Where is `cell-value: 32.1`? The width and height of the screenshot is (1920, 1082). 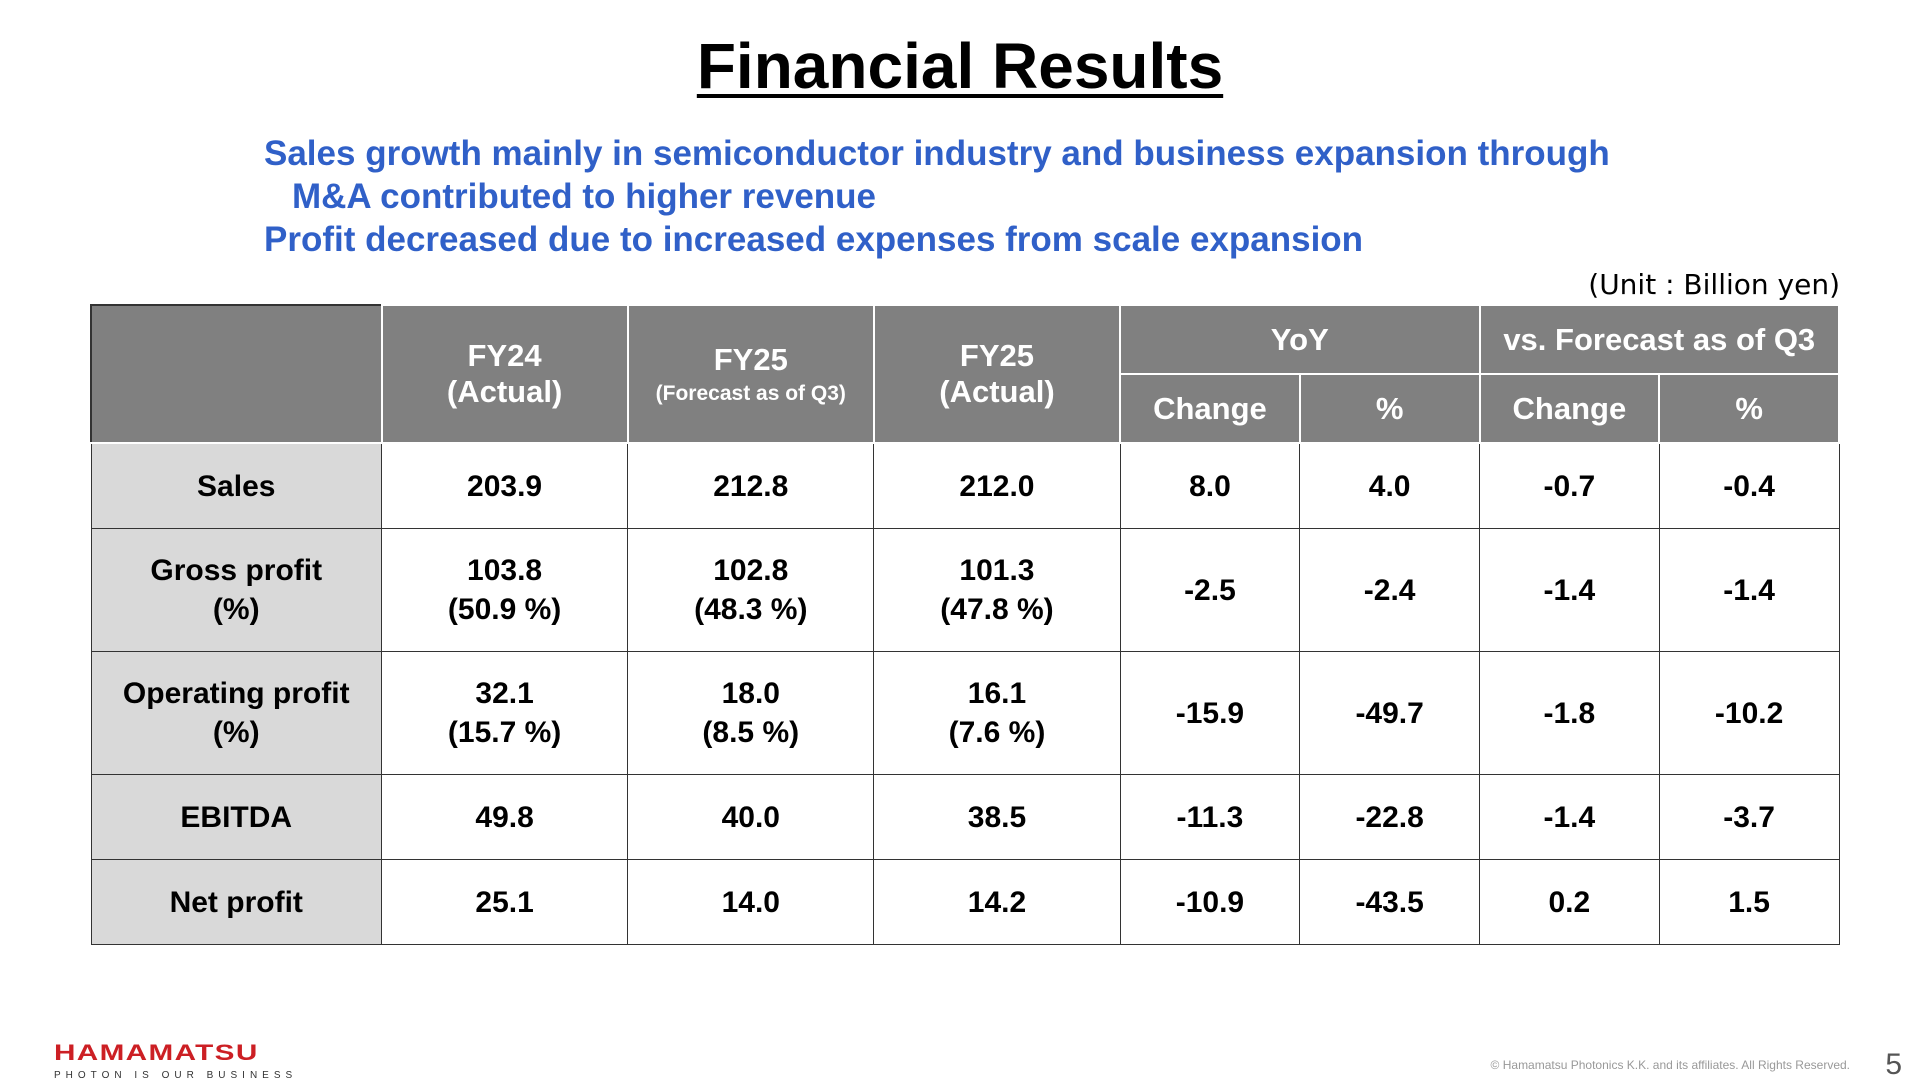 cell-value: 32.1 is located at coordinates (504, 693).